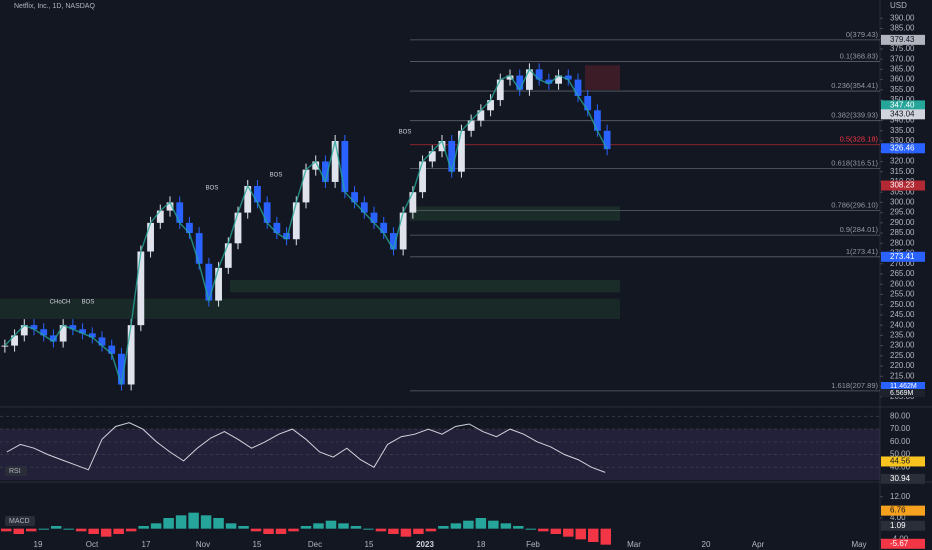 The width and height of the screenshot is (932, 550). What do you see at coordinates (859, 229) in the screenshot?
I see `fib-label: 0.9(284.01)` at bounding box center [859, 229].